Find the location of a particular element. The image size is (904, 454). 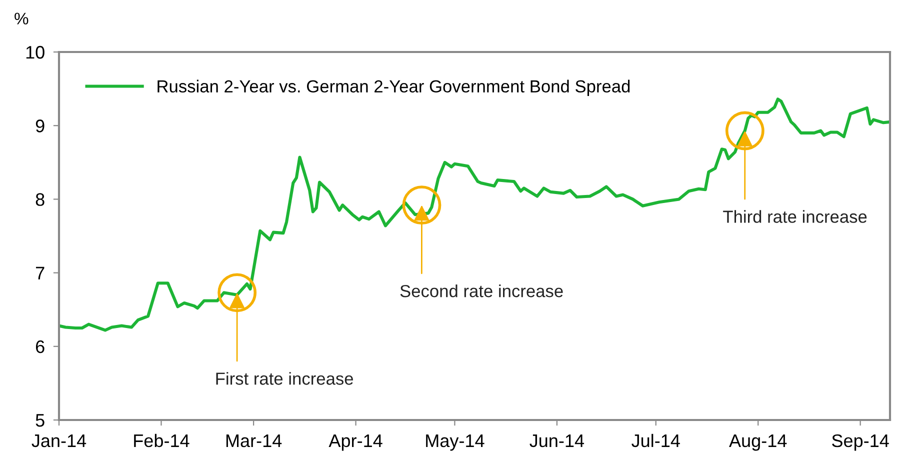

x-tick-label: Sep-14 is located at coordinates (860, 442).